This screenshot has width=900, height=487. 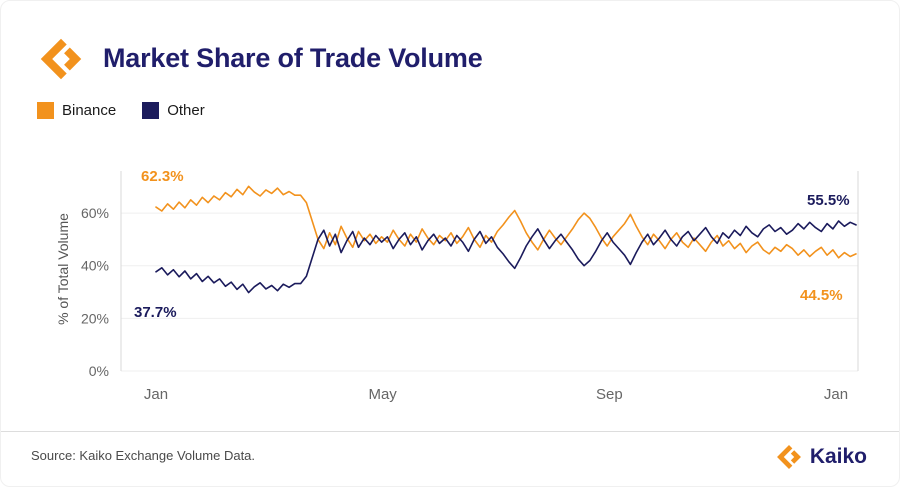 I want to click on legend-label-binance: Binance, so click(x=89, y=110).